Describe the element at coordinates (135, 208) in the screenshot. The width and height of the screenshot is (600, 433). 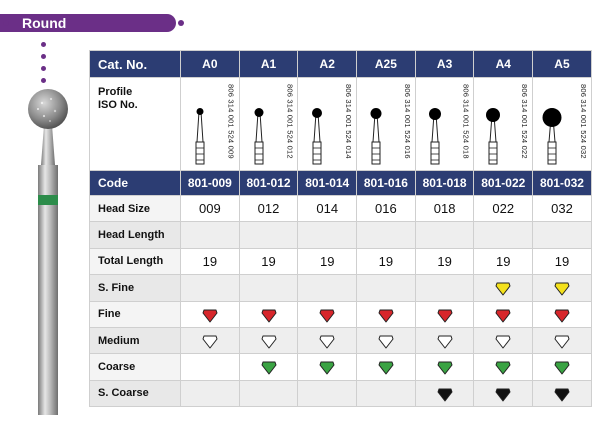
I see `row-label: Head Size` at that location.